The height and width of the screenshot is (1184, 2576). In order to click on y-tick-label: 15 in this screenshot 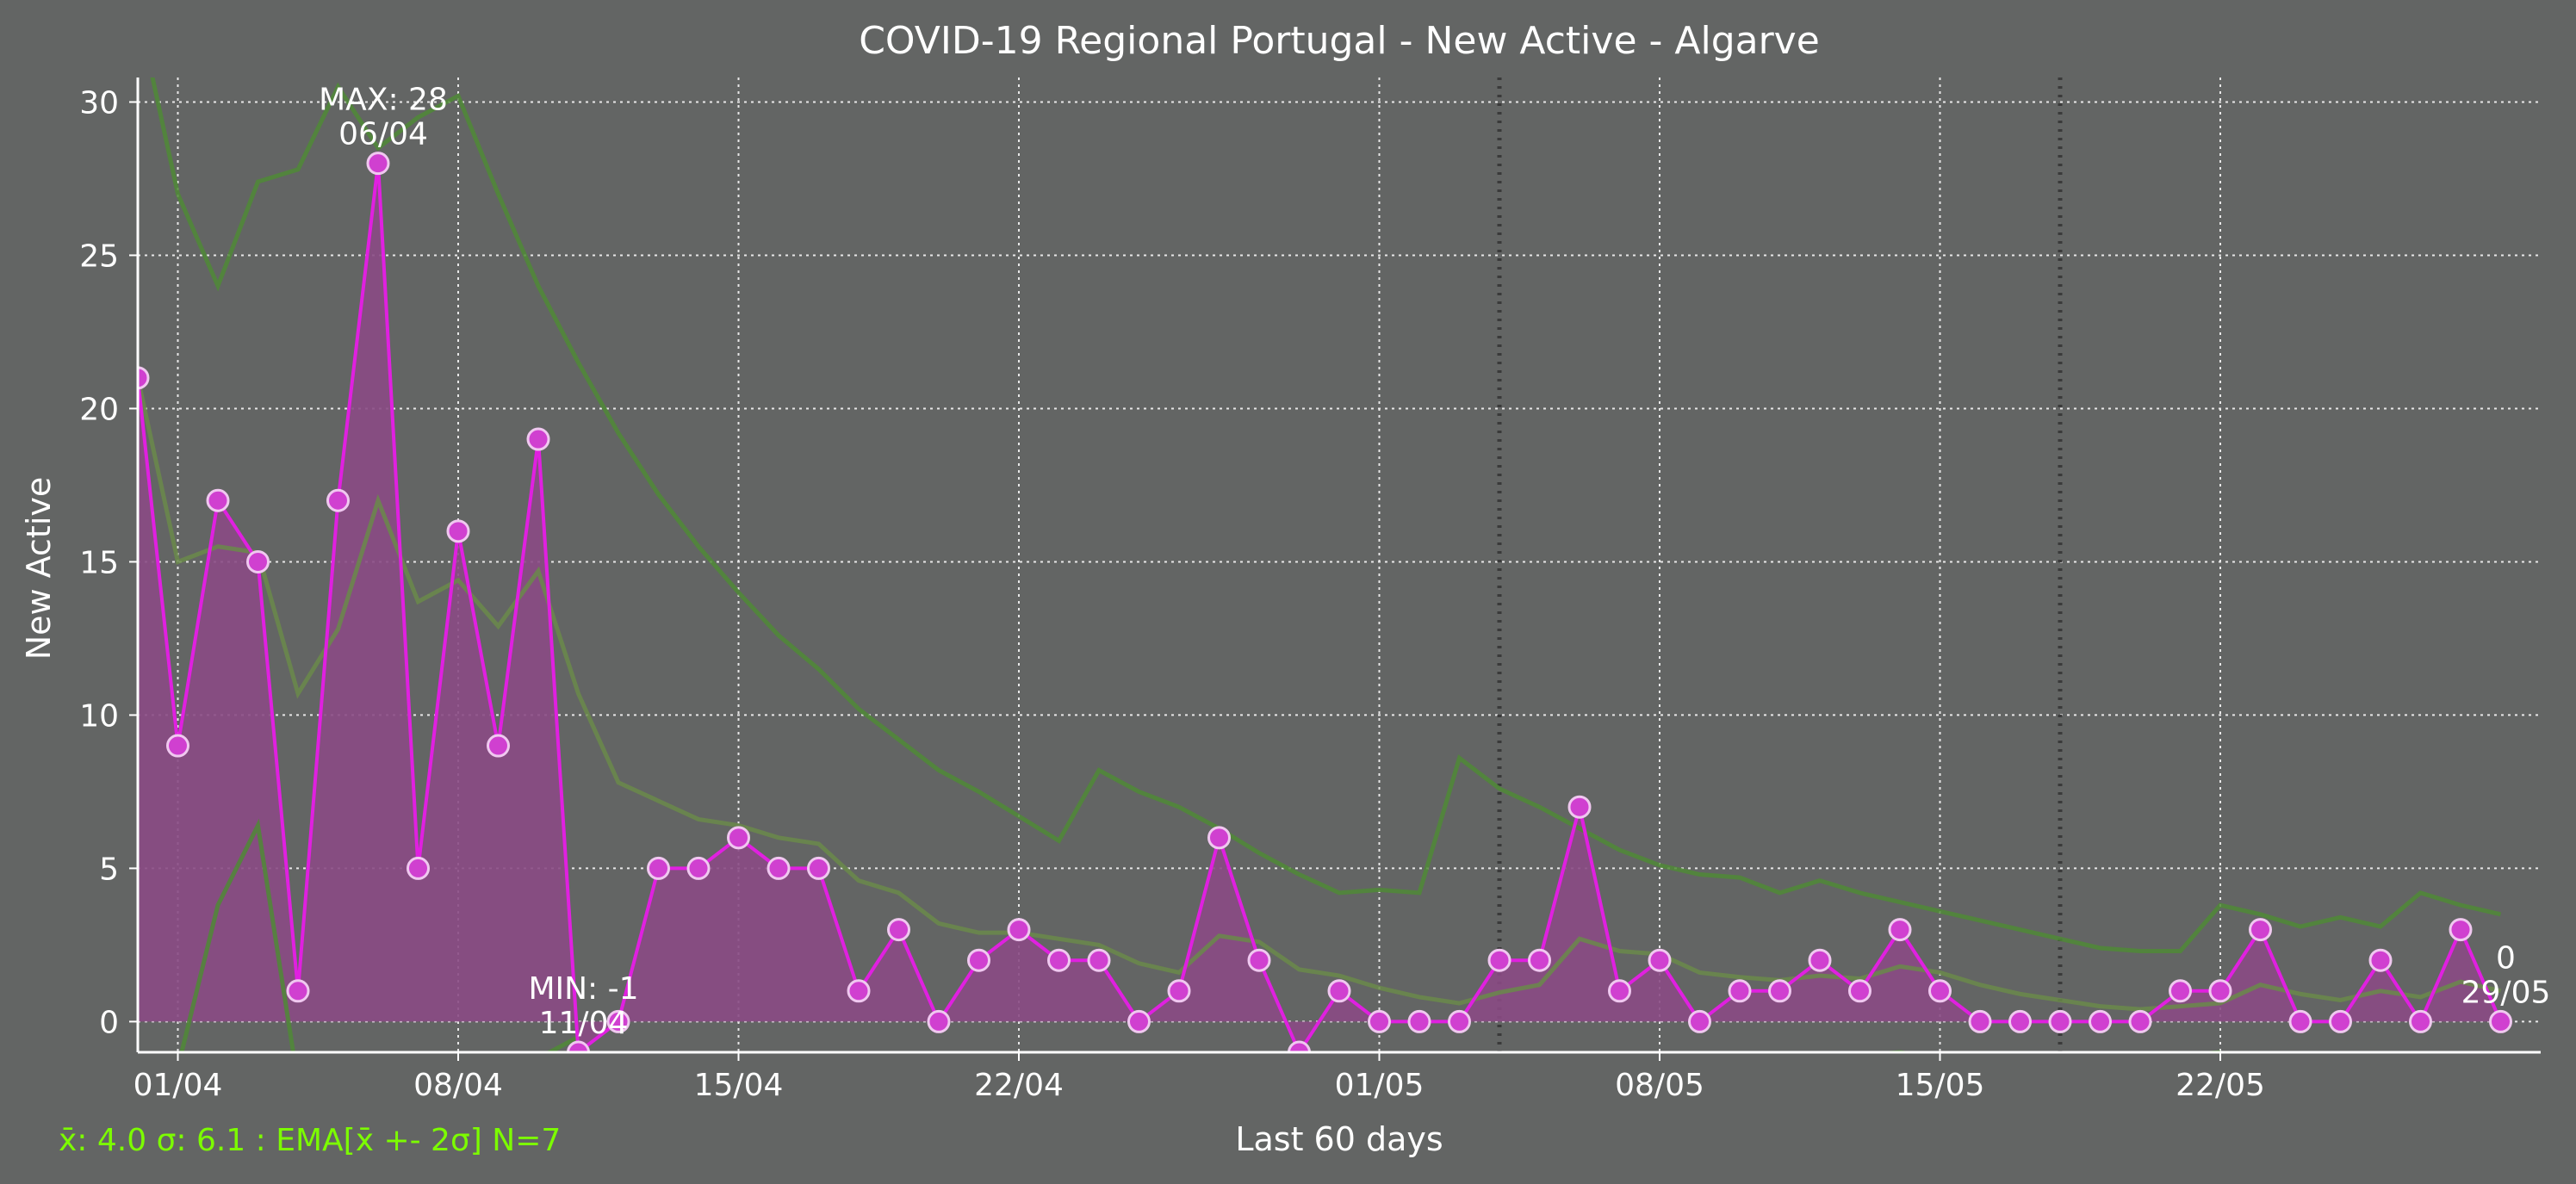, I will do `click(99, 562)`.